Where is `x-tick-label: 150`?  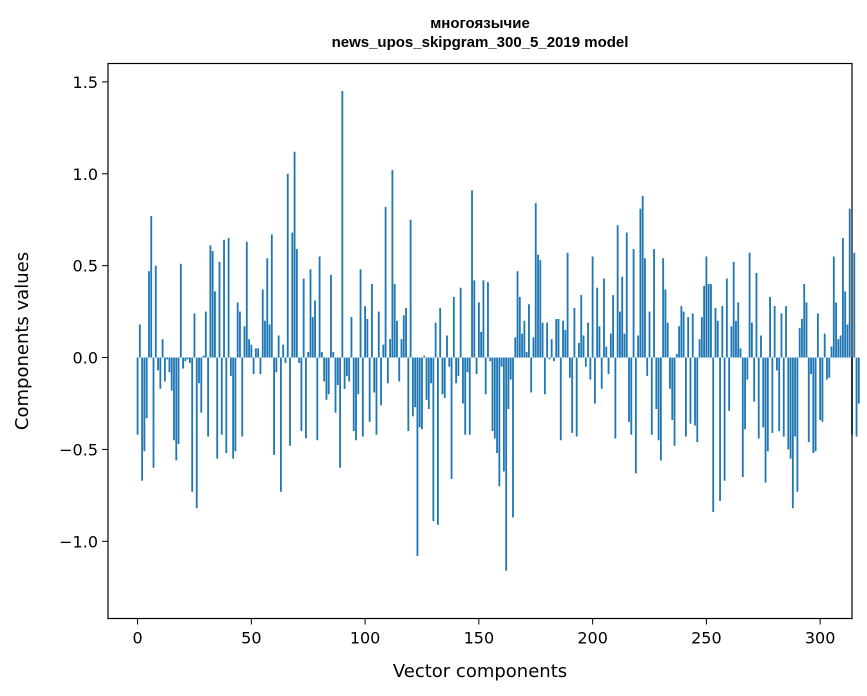 x-tick-label: 150 is located at coordinates (479, 638).